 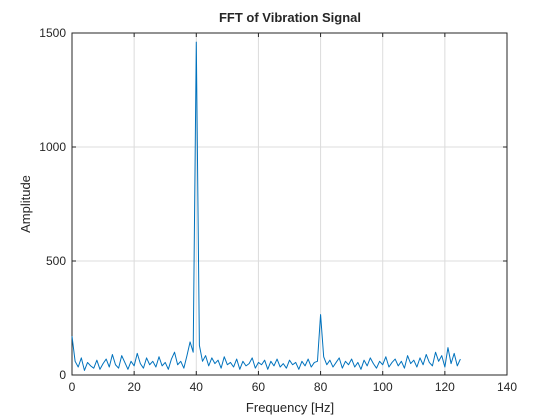 I want to click on y-tick-label: 0, so click(x=62, y=375).